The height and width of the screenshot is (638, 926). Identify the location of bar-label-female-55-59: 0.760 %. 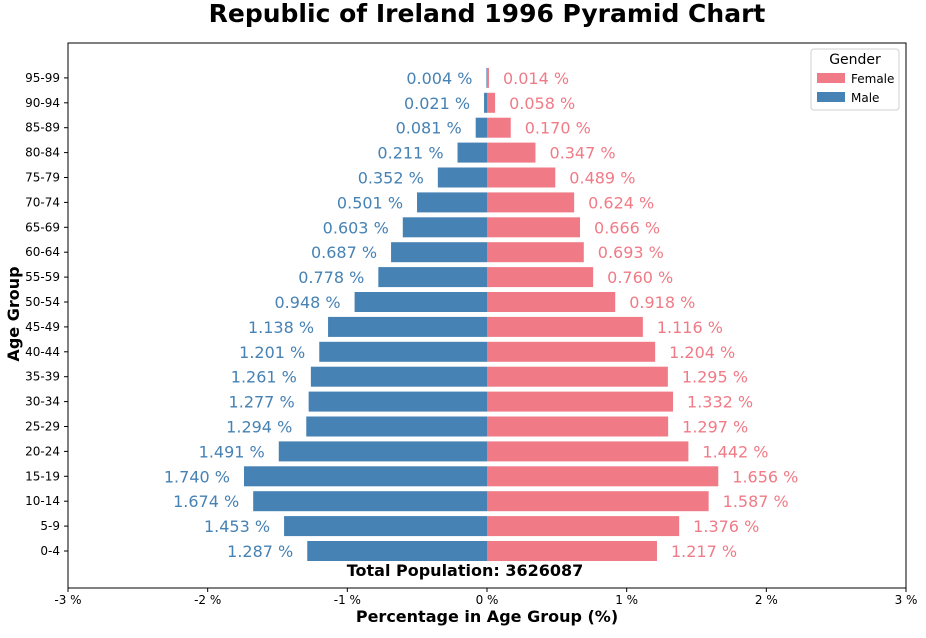
(640, 277).